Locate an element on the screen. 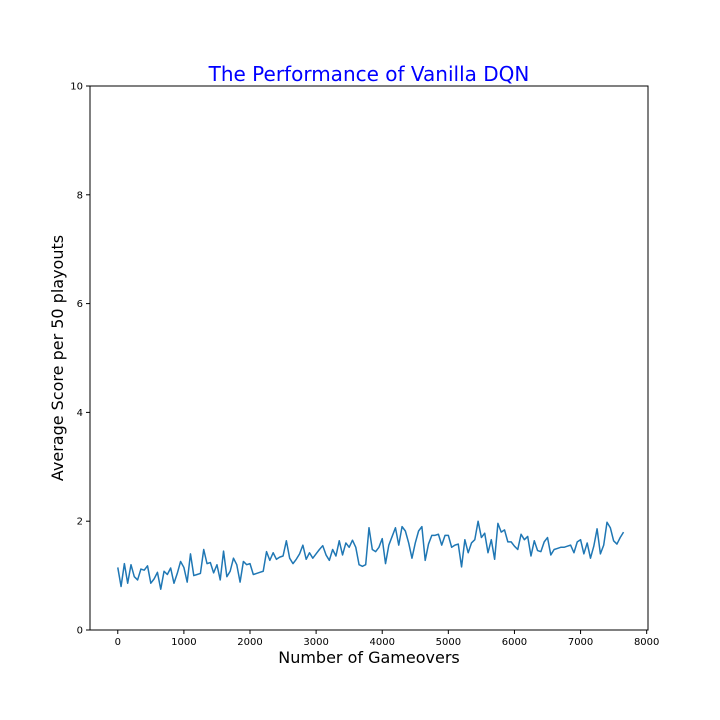 The height and width of the screenshot is (720, 720). x-axis-ticks: 0 1000 2000 3000 4000 5000 6000 7000 8000 is located at coordinates (387, 639).